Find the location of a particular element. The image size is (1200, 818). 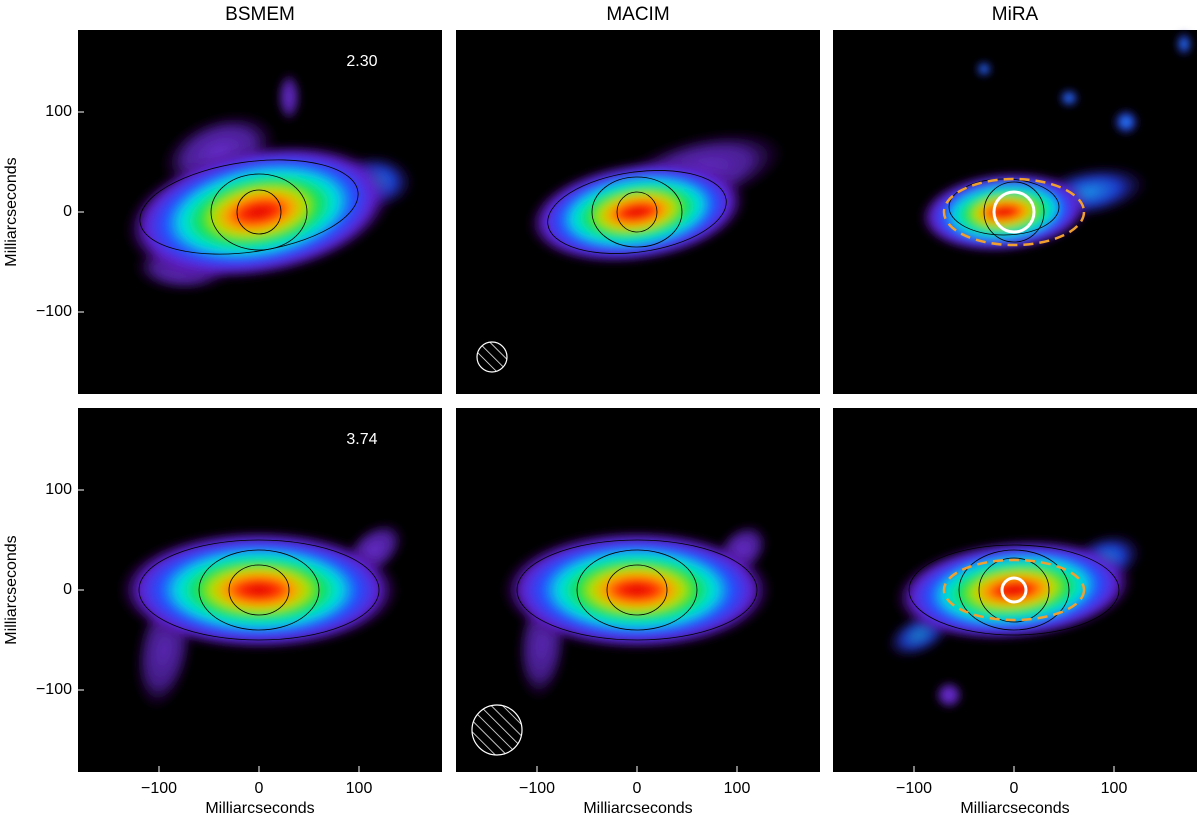

annotation: 3.74 is located at coordinates (361, 439).